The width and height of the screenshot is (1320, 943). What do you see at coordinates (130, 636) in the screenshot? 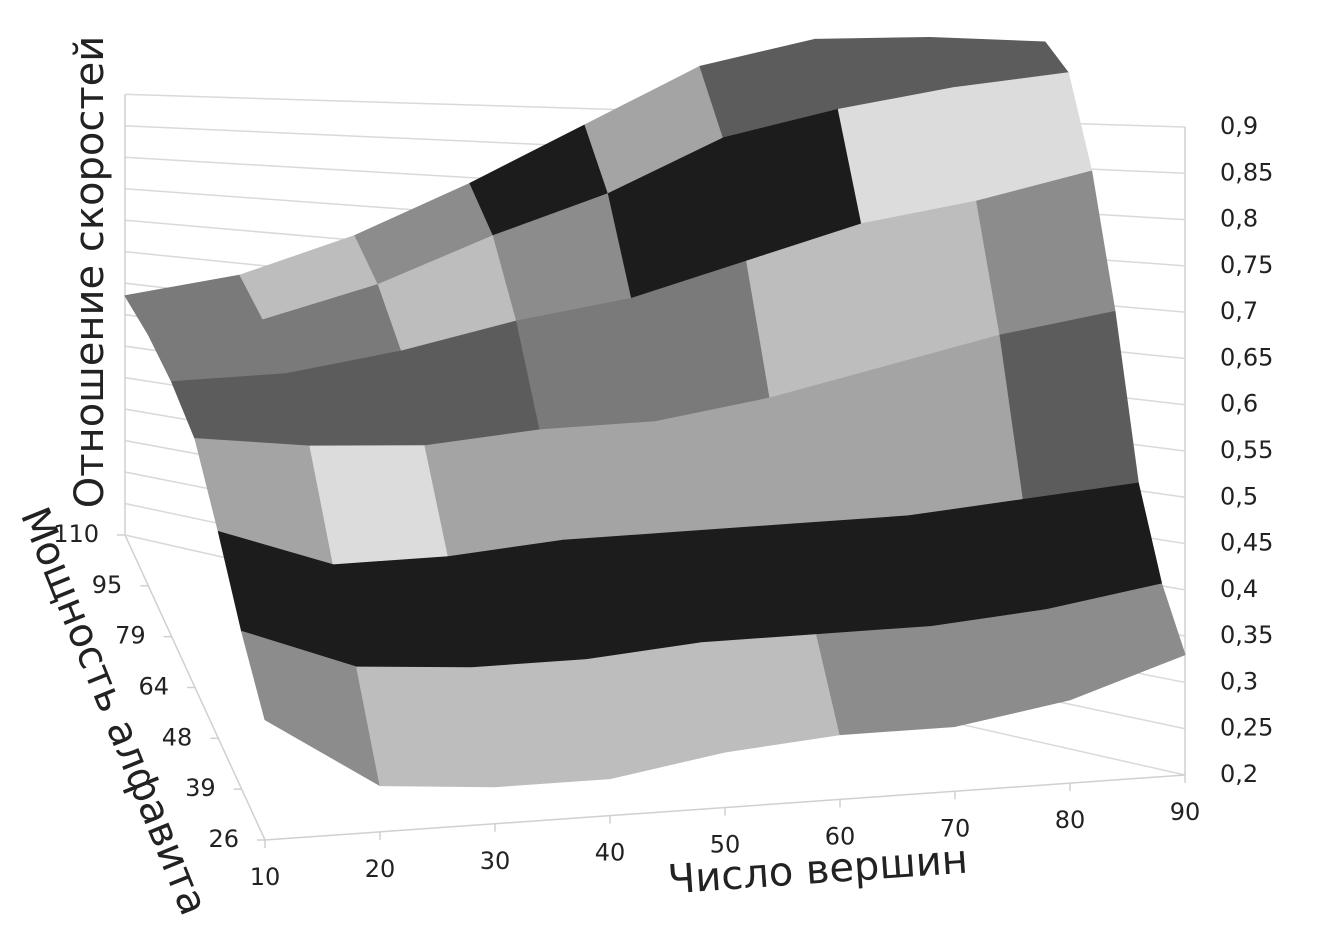
I see `depth-tick-label: 79` at bounding box center [130, 636].